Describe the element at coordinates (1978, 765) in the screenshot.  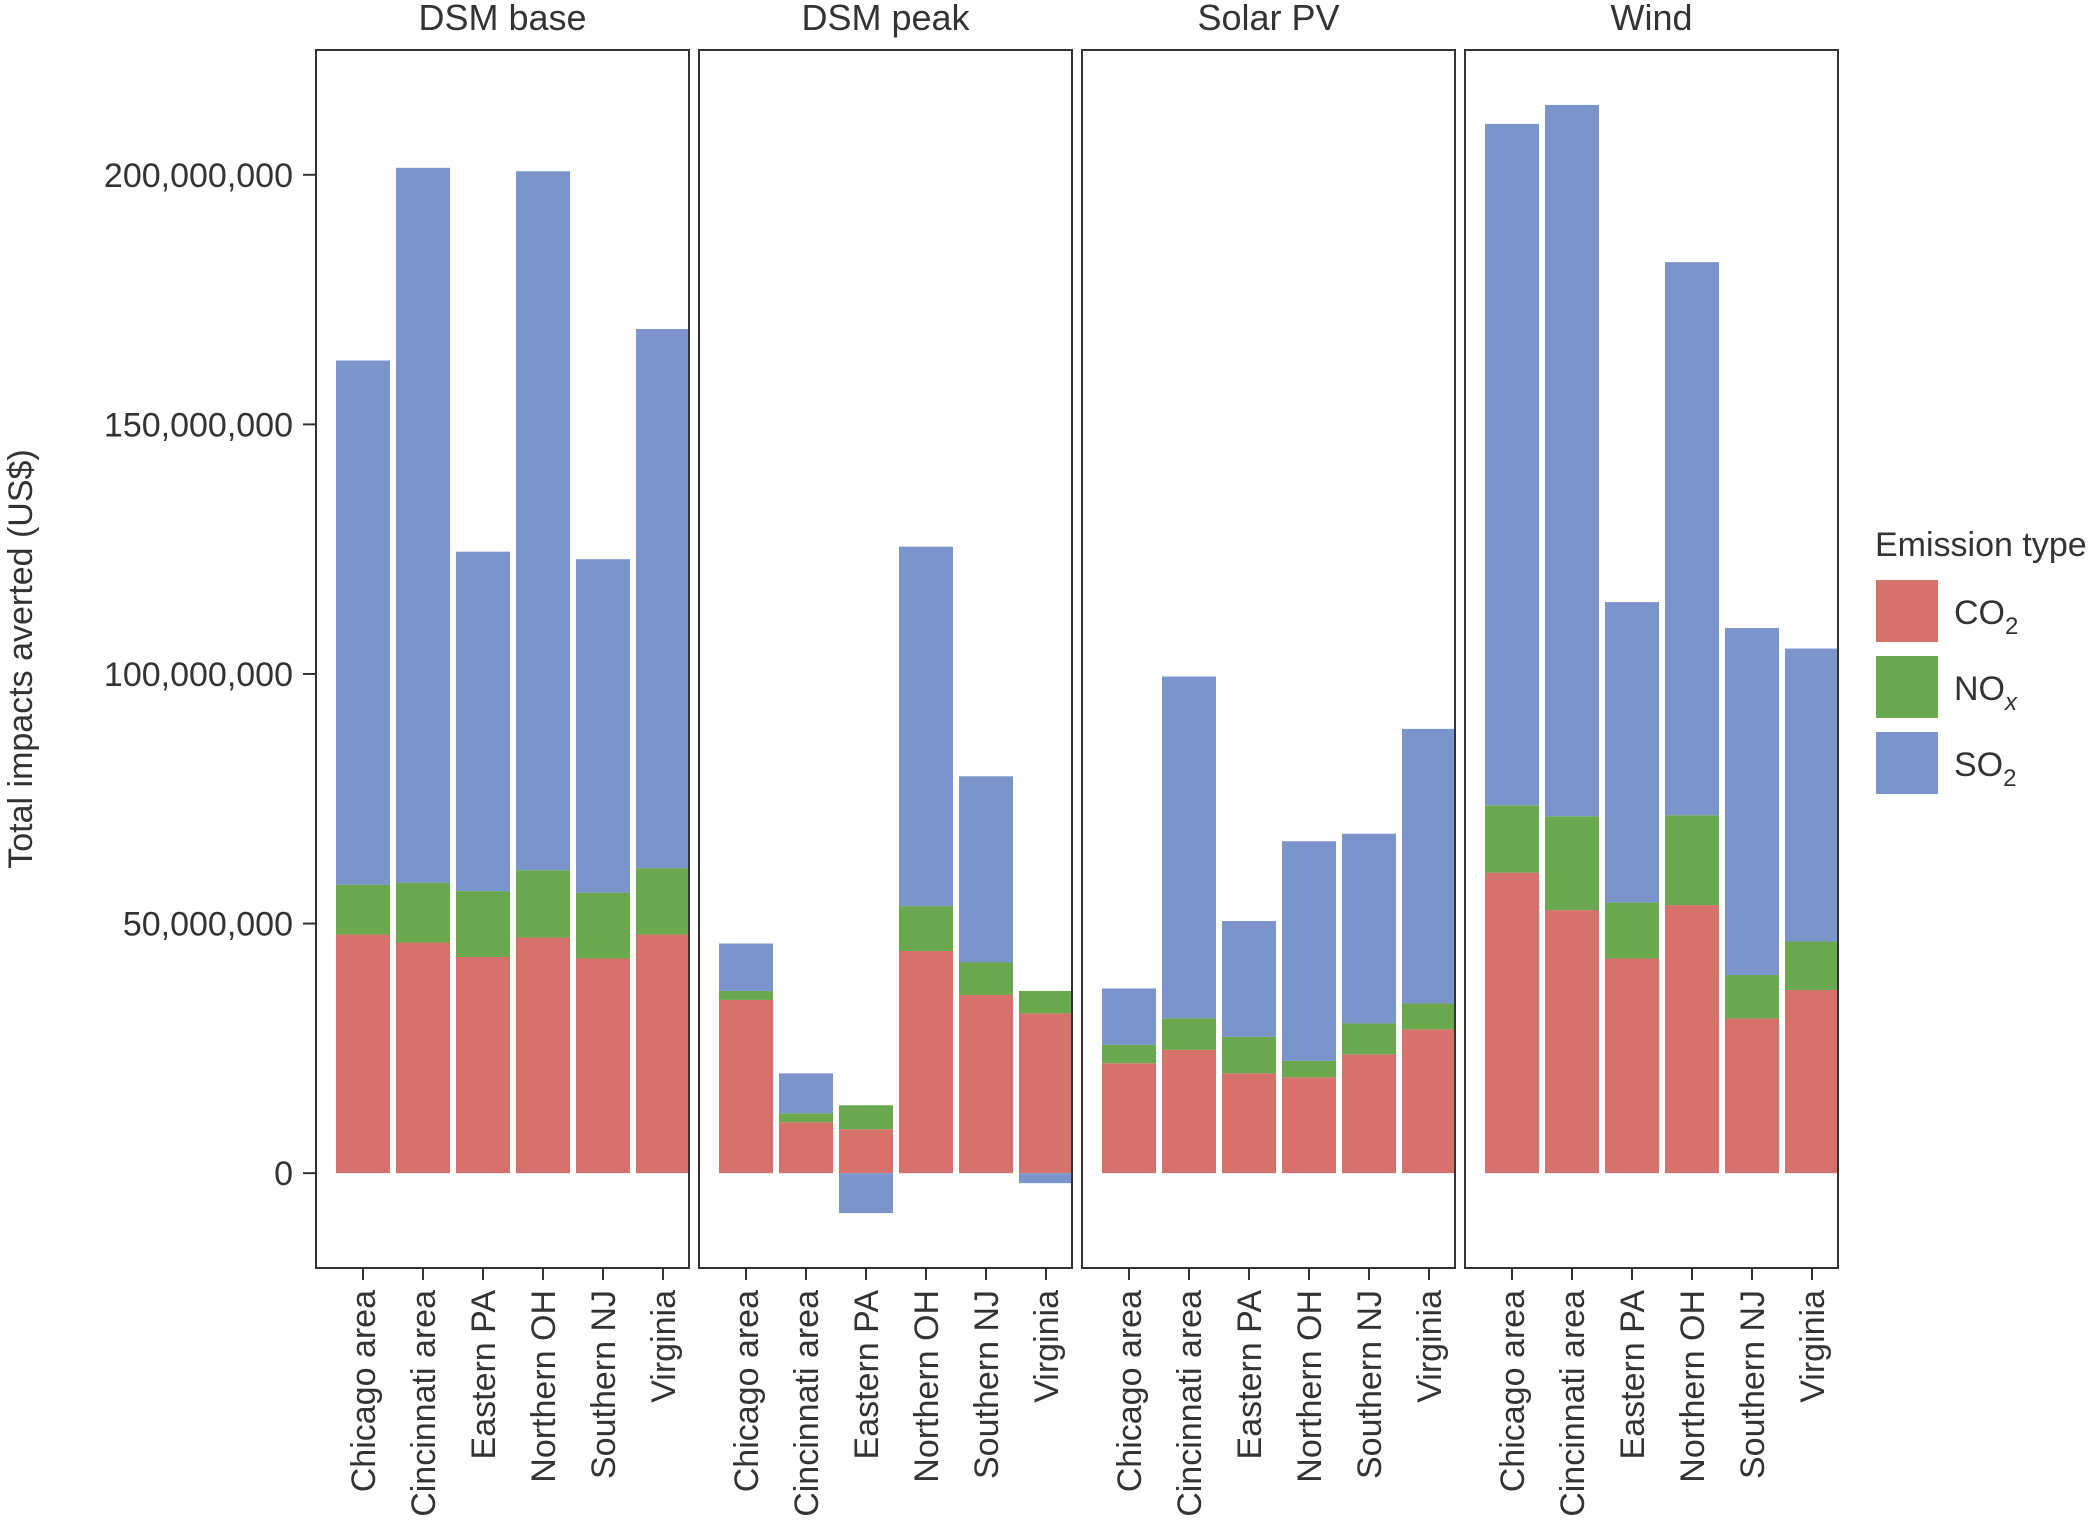
I see `legend-label-base: SO` at that location.